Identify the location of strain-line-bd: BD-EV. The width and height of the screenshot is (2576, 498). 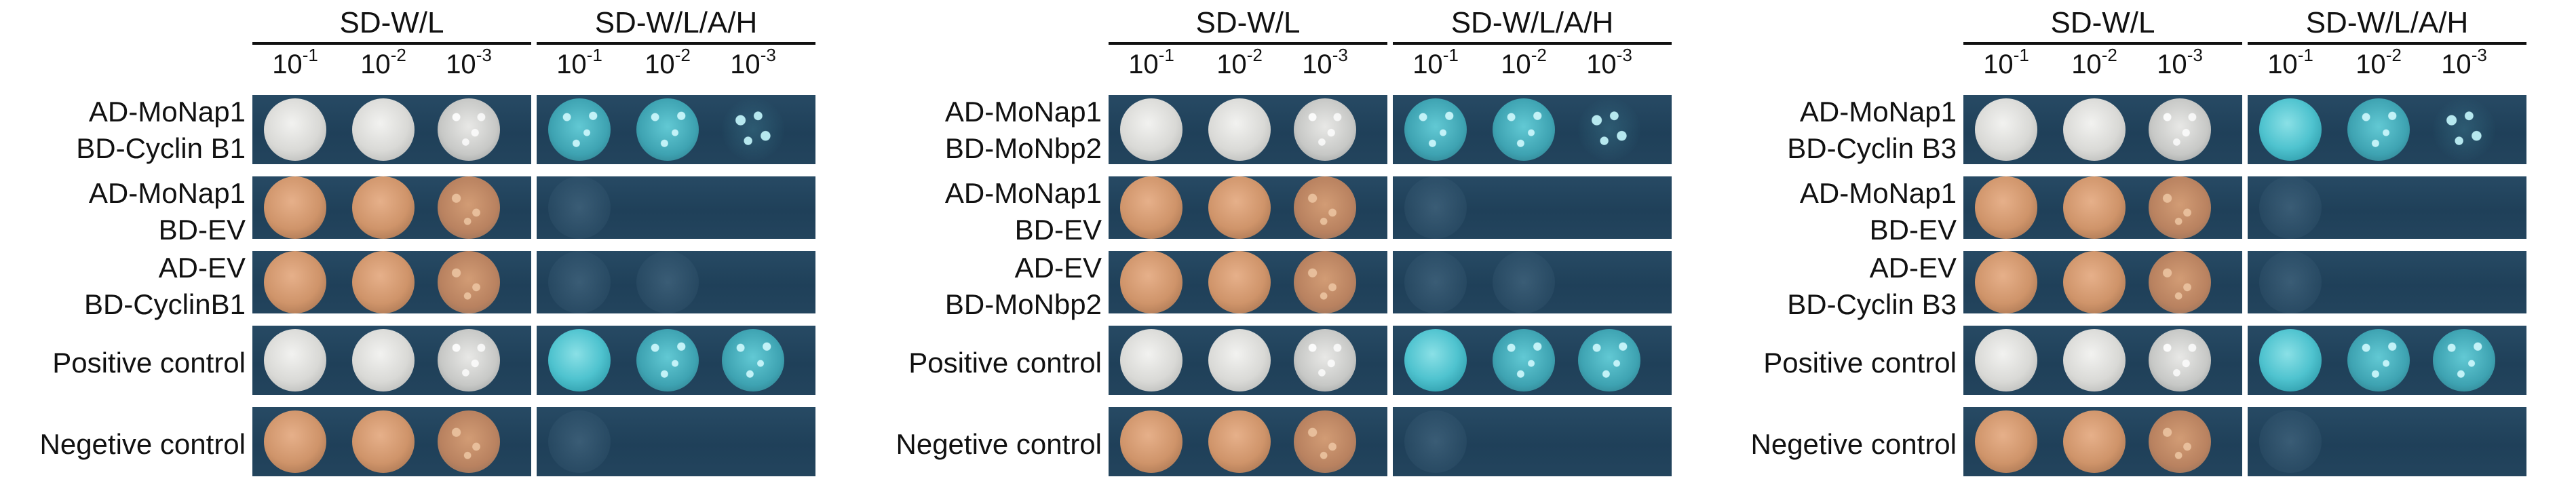
(1913, 230).